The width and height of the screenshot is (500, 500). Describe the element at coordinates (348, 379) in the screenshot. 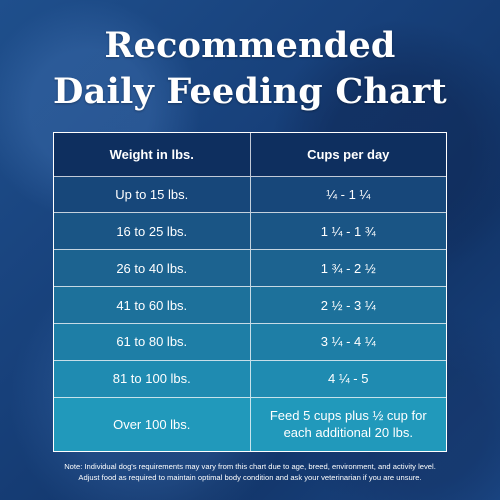

I see `cups-cell: 4 ¼ - 5` at that location.